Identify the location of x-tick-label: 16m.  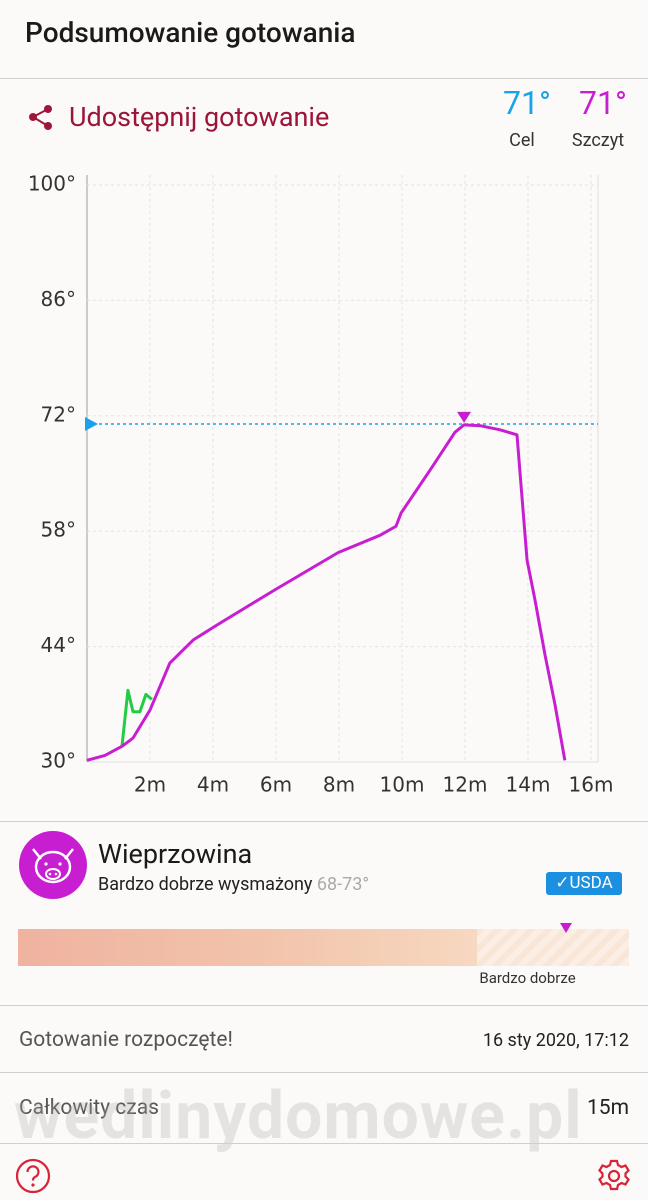
(591, 785).